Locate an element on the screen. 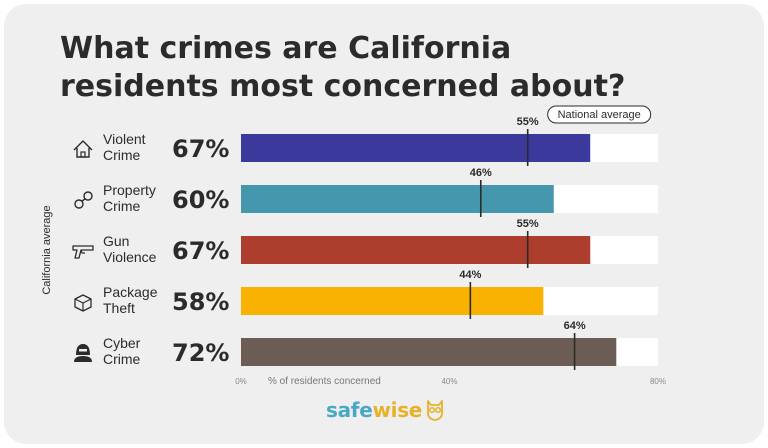 This screenshot has width=768, height=448. brand-wordmark: safewise is located at coordinates (374, 410).